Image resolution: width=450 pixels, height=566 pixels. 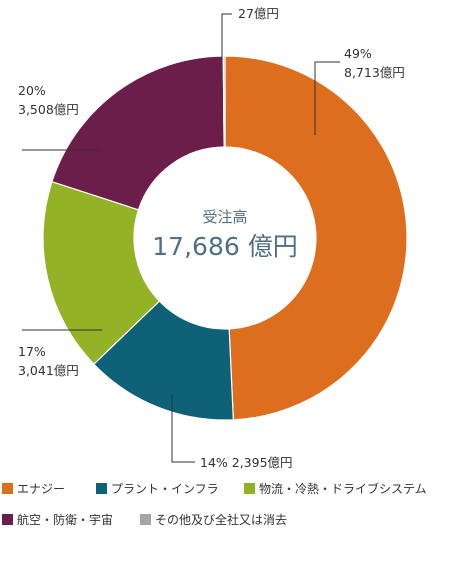 What do you see at coordinates (258, 13) in the screenshot?
I see `data-label-other: 27億円` at bounding box center [258, 13].